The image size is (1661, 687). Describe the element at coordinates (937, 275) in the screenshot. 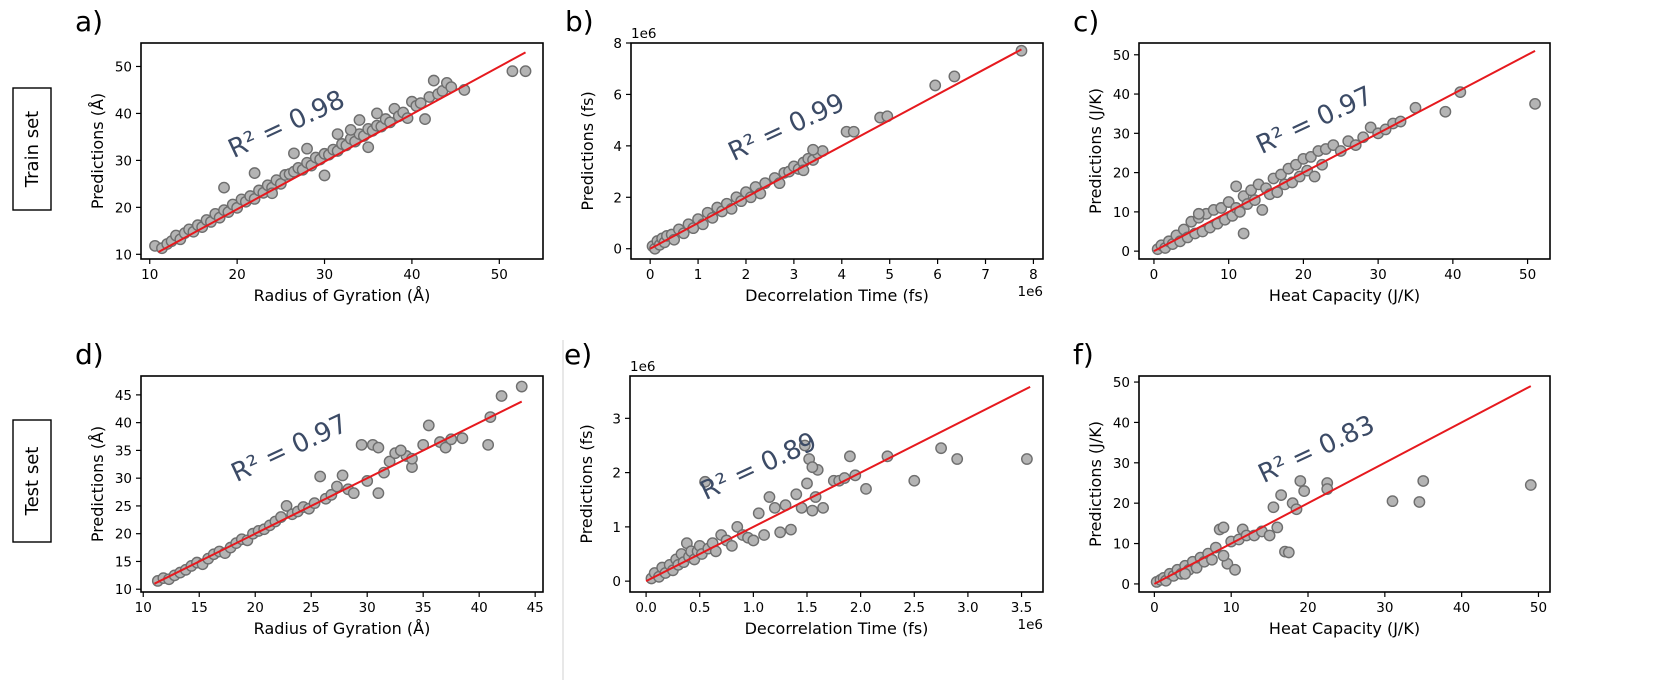

I see `x-tick-label: 6` at that location.